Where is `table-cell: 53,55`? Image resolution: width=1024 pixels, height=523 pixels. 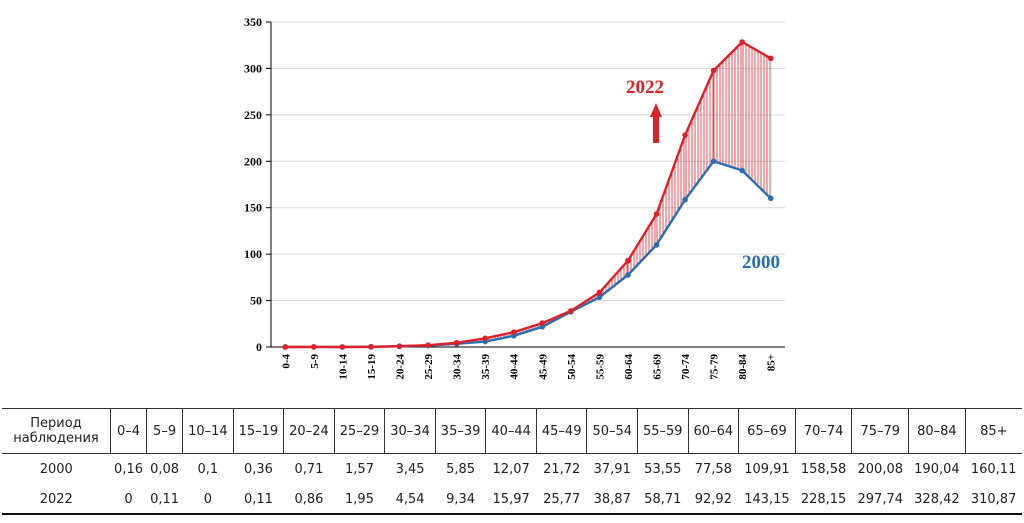 table-cell: 53,55 is located at coordinates (663, 469).